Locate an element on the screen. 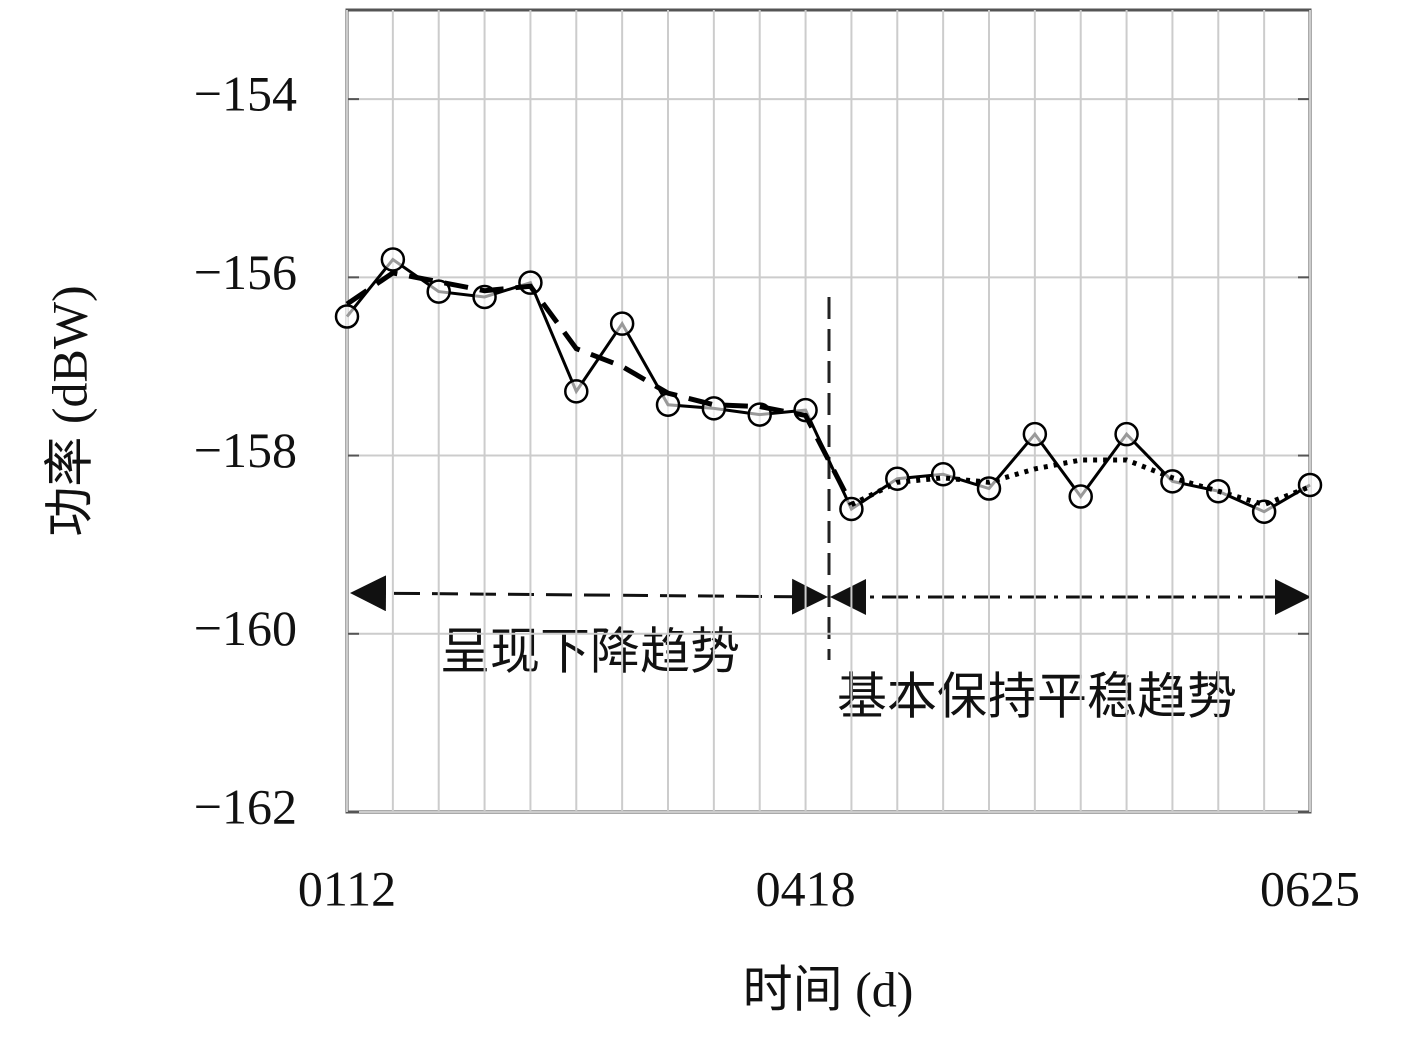 This screenshot has width=1417, height=1042. x-tick-label: 0625 is located at coordinates (1310, 888).